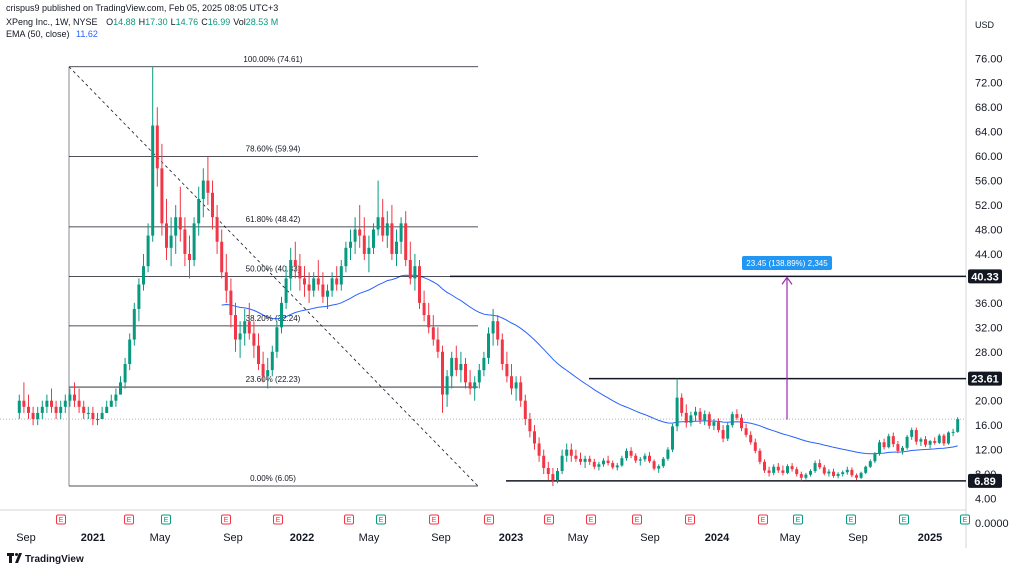 This screenshot has height=568, width=1024. I want to click on tradingview-logo-icon, so click(14, 558).